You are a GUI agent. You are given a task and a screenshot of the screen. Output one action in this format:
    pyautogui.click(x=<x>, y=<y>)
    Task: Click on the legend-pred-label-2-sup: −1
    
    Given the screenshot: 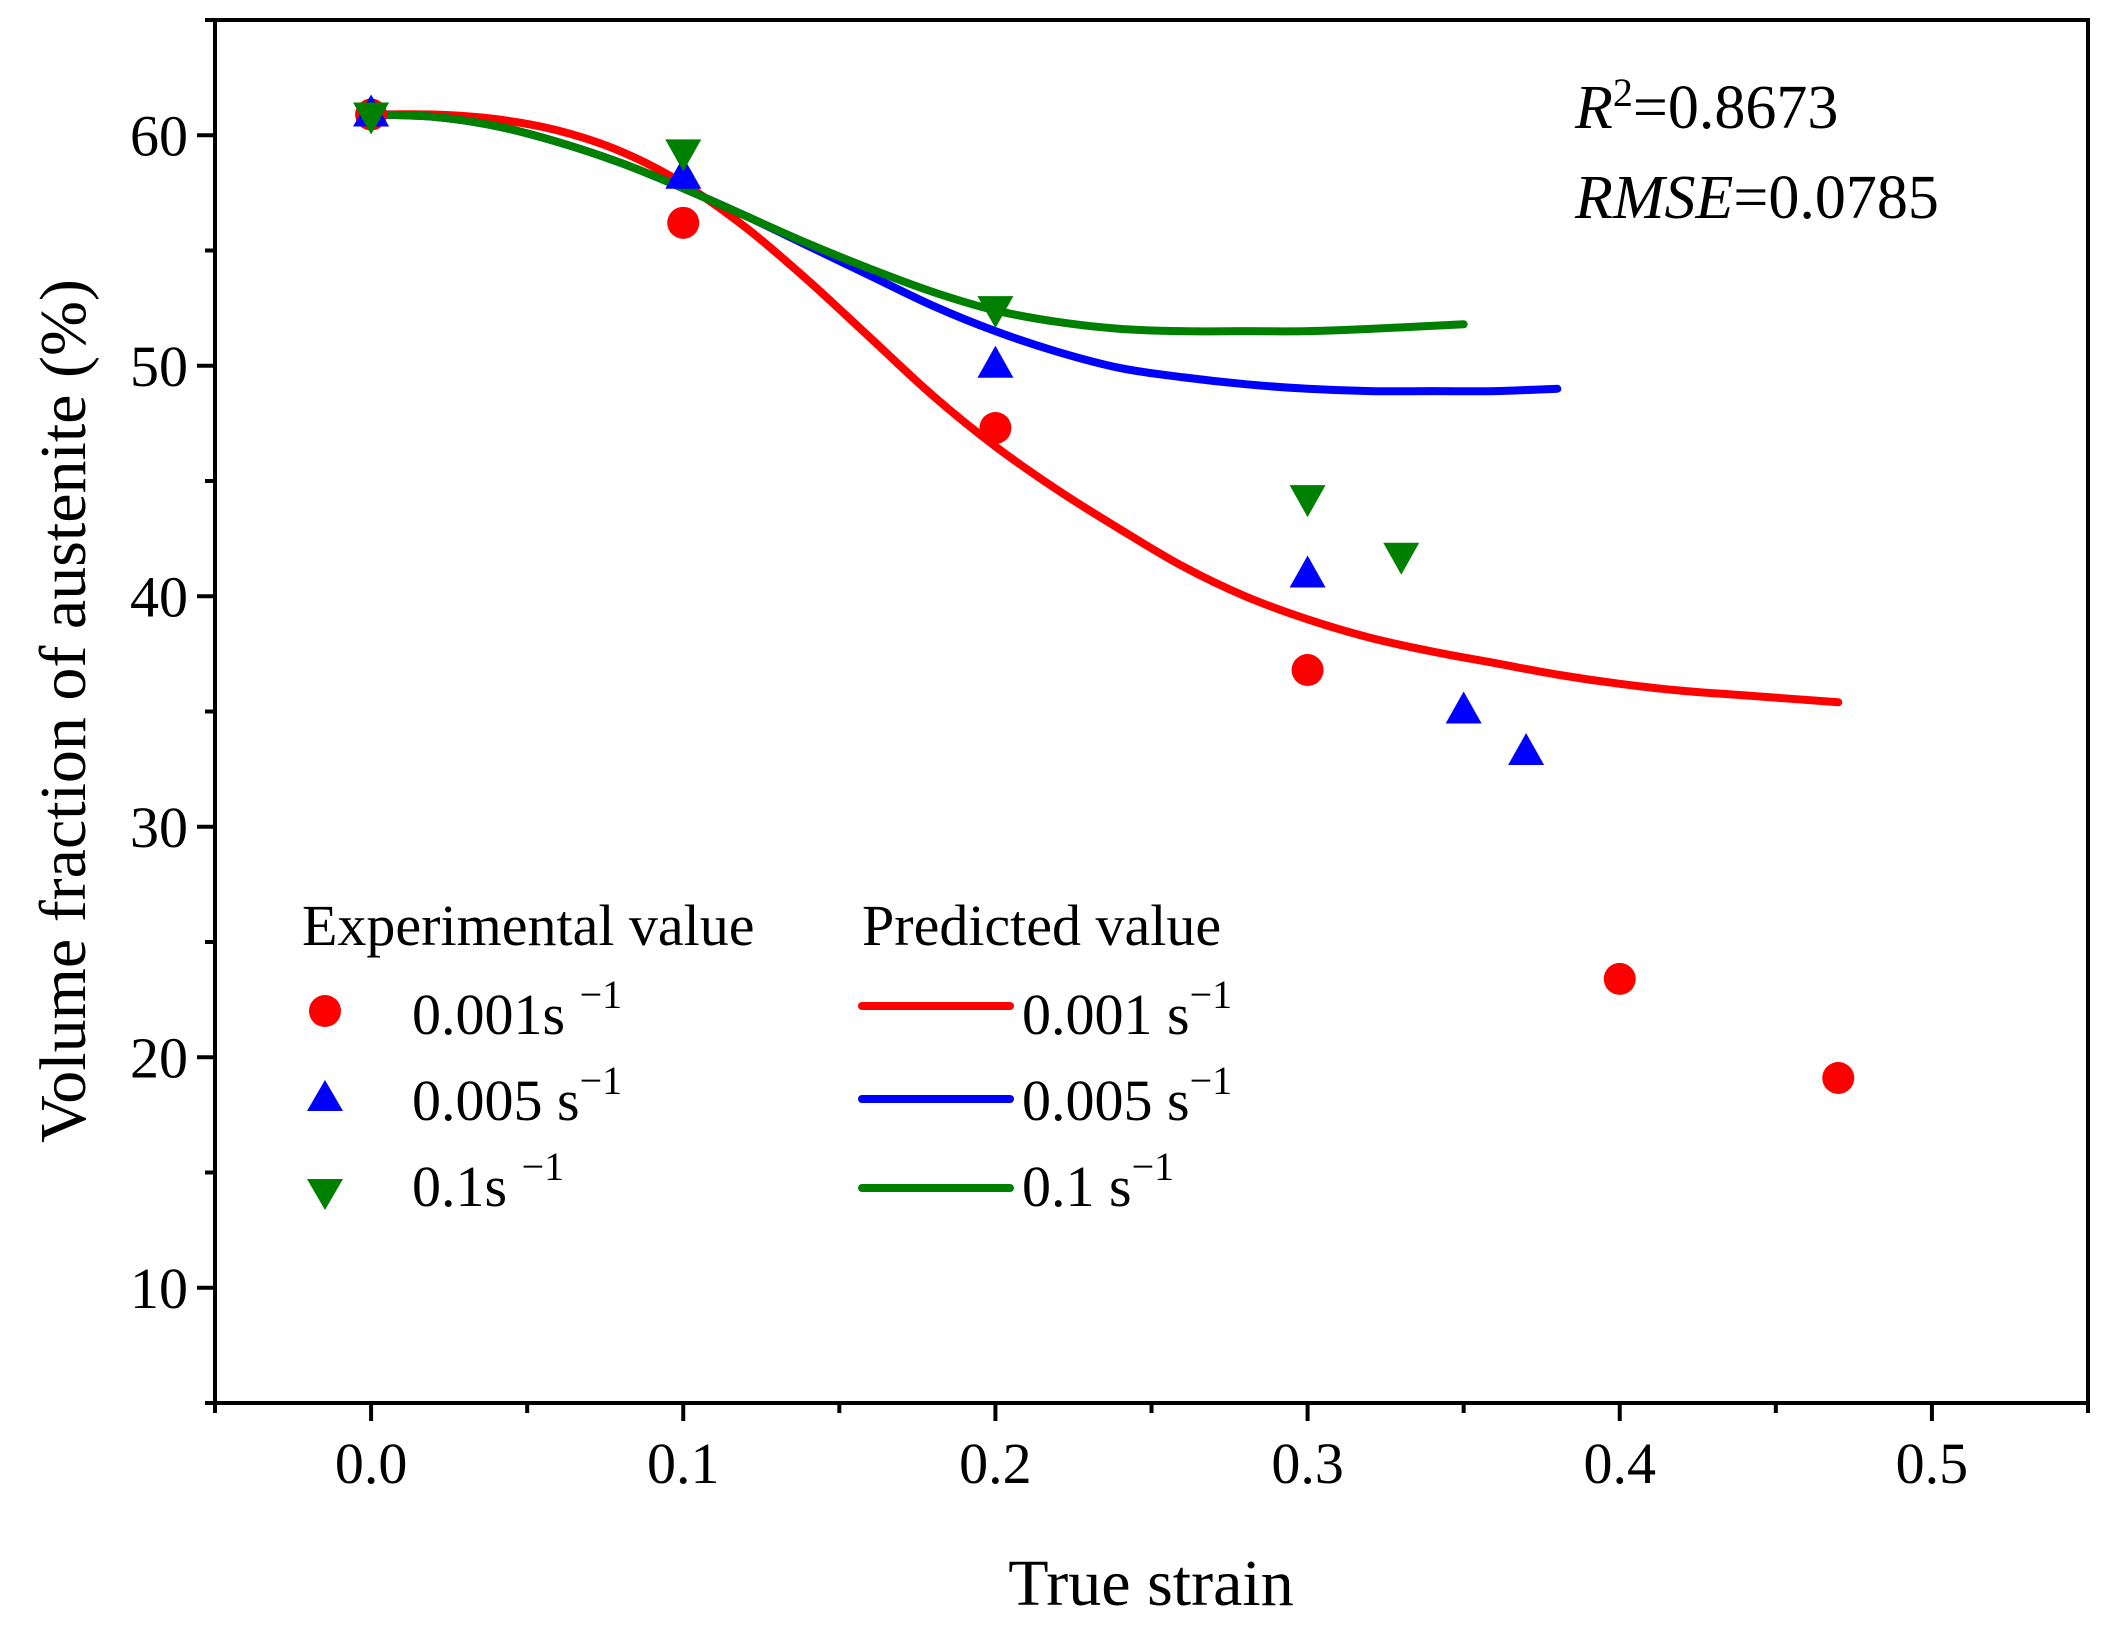 What is the action you would take?
    pyautogui.click(x=1153, y=1166)
    